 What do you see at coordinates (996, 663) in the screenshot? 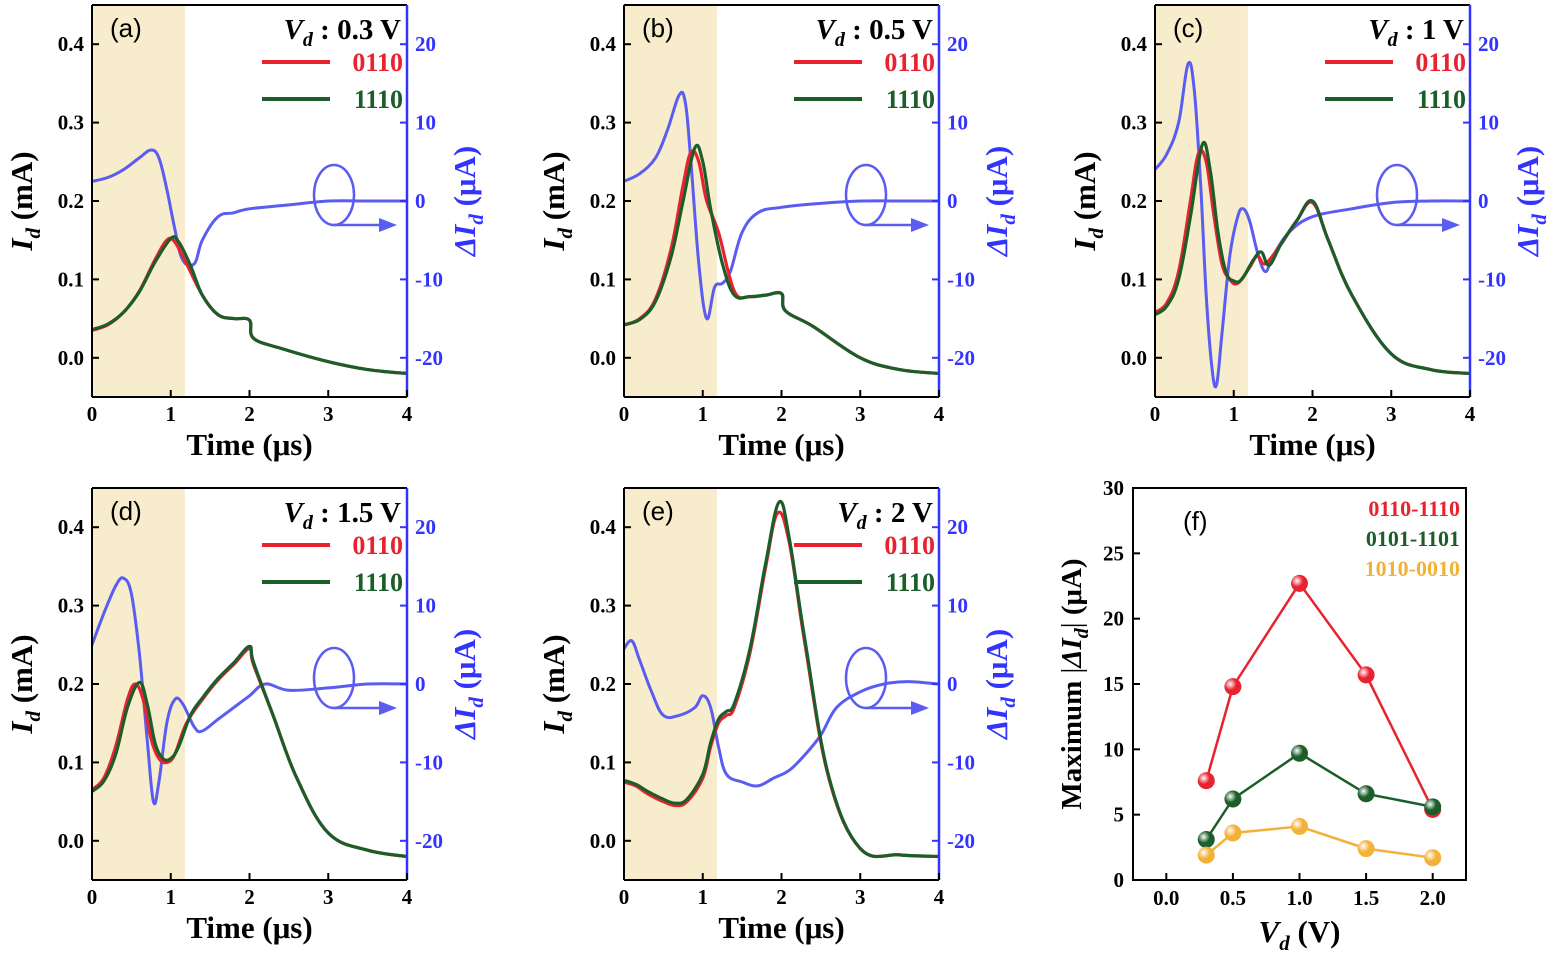
I see `y2-label-unit: (μA)` at bounding box center [996, 663].